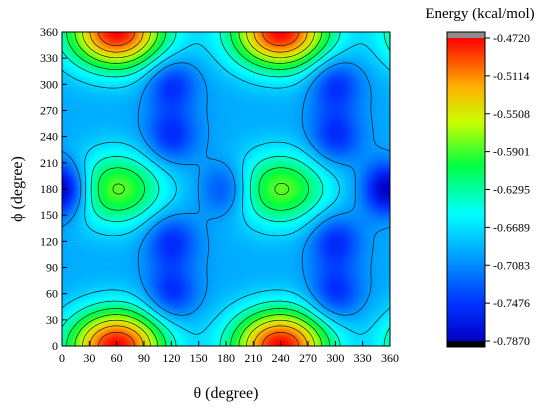  I want to click on colorbar-gradient, so click(466, 189).